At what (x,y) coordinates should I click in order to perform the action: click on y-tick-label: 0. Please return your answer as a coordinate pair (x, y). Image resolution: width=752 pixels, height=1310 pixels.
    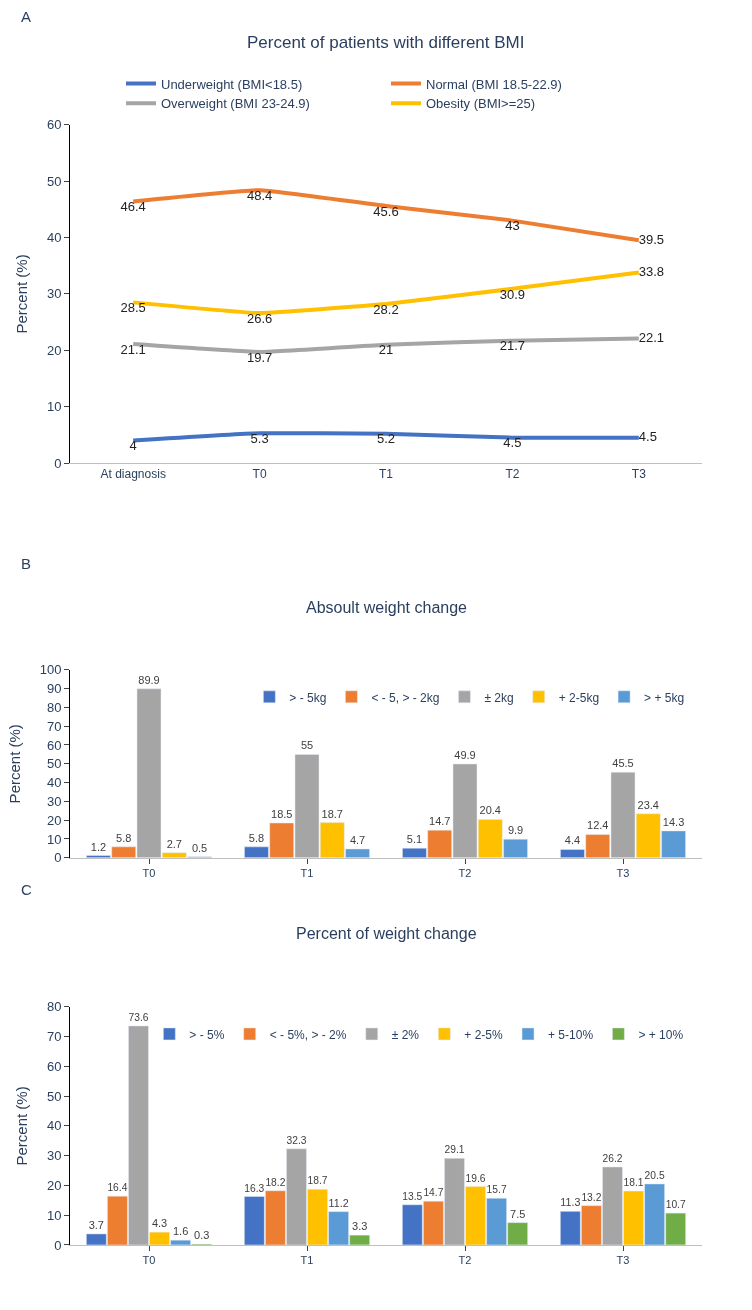
    Looking at the image, I should click on (58, 463).